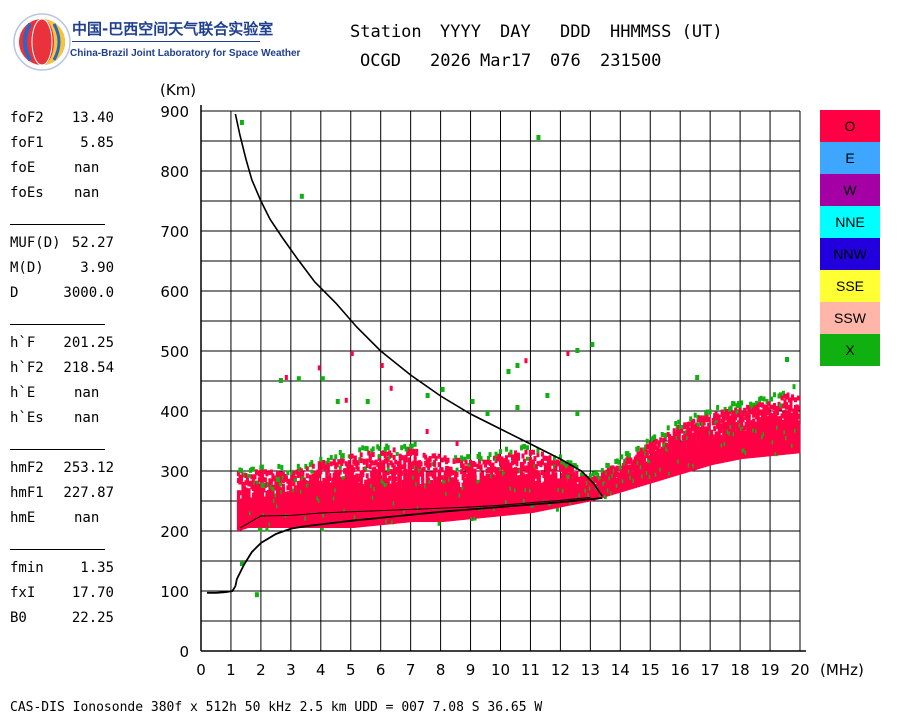 This screenshot has height=720, width=900. What do you see at coordinates (27, 493) in the screenshot?
I see `param-label-12: hmF1` at bounding box center [27, 493].